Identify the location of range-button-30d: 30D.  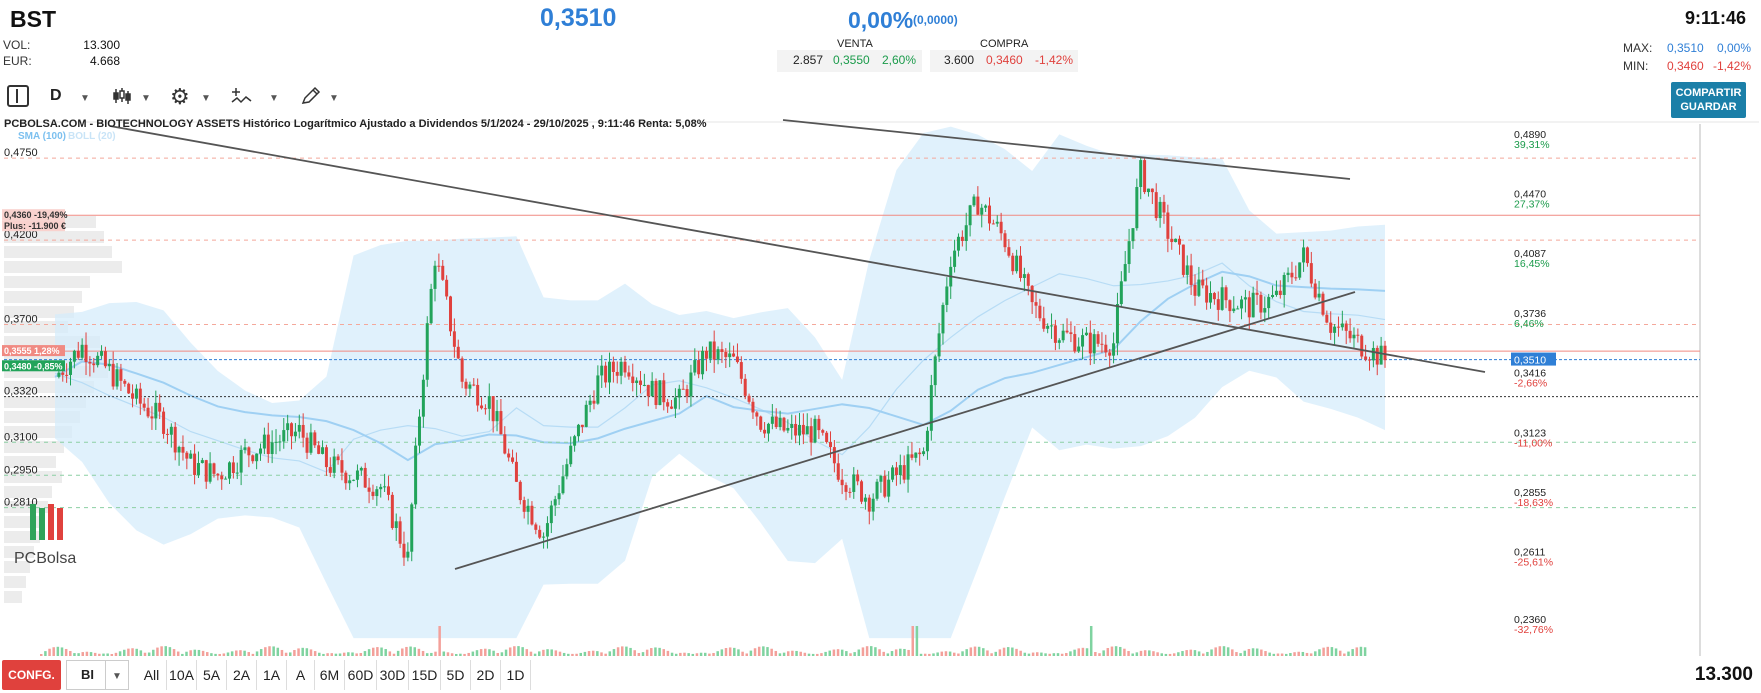
(393, 675).